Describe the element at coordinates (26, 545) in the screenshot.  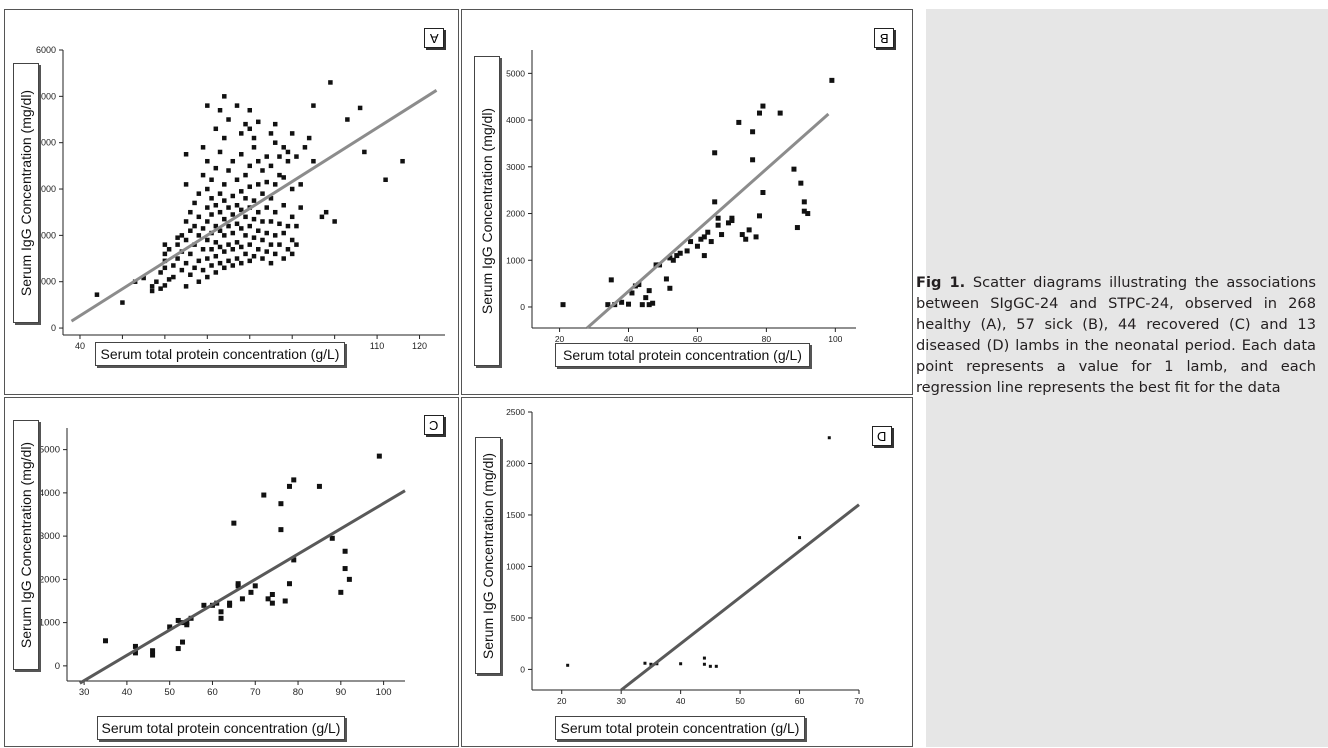
I see `y-axis-label-c: Serum IgG Concentration (mg/dl)` at that location.